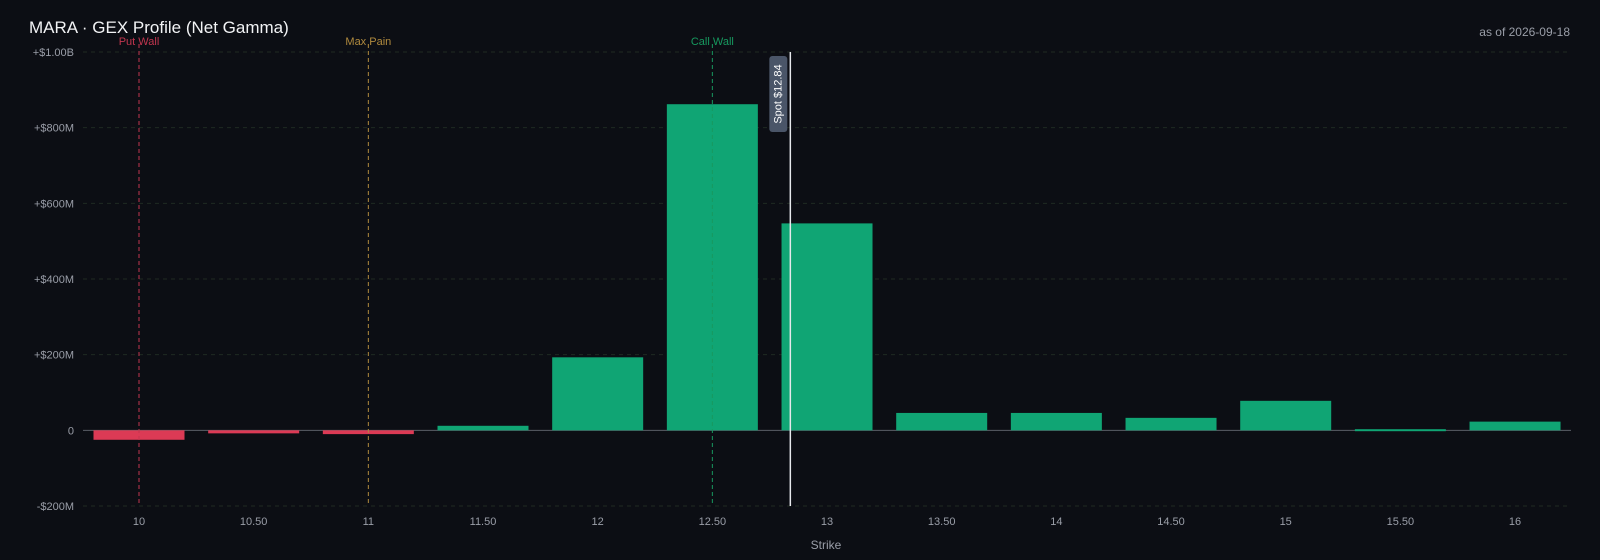 This screenshot has width=1600, height=560. I want to click on y-tick-label: +$600M, so click(54, 204).